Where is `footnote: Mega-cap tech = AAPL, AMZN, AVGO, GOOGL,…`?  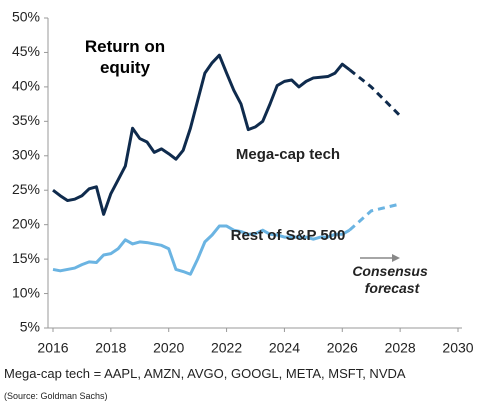
footnote: Mega-cap tech = AAPL, AMZN, AVGO, GOOGL,… is located at coordinates (205, 373).